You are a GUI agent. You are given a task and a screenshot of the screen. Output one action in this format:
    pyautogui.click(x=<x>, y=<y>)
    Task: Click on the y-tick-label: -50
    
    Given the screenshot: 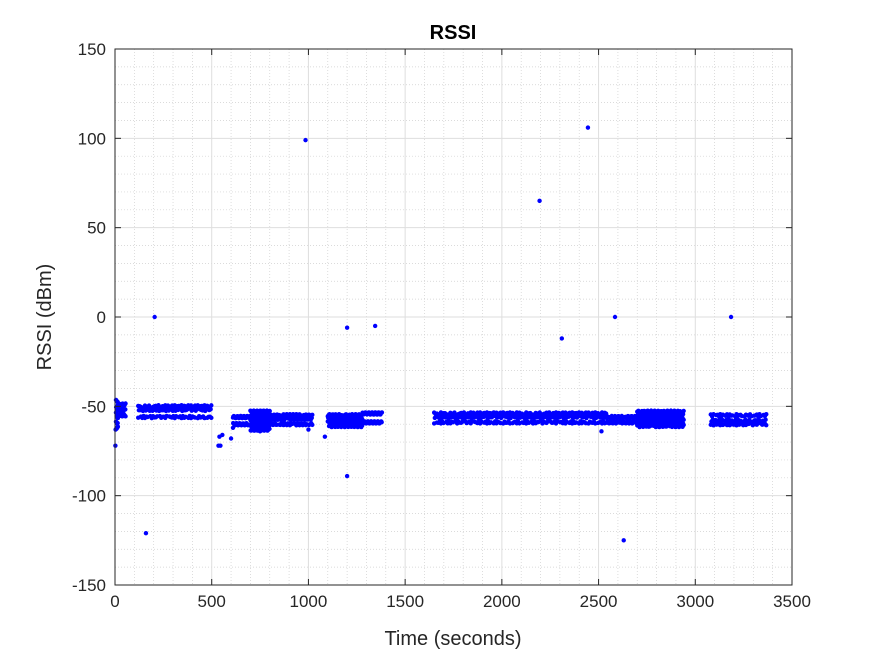 What is the action you would take?
    pyautogui.click(x=93, y=406)
    